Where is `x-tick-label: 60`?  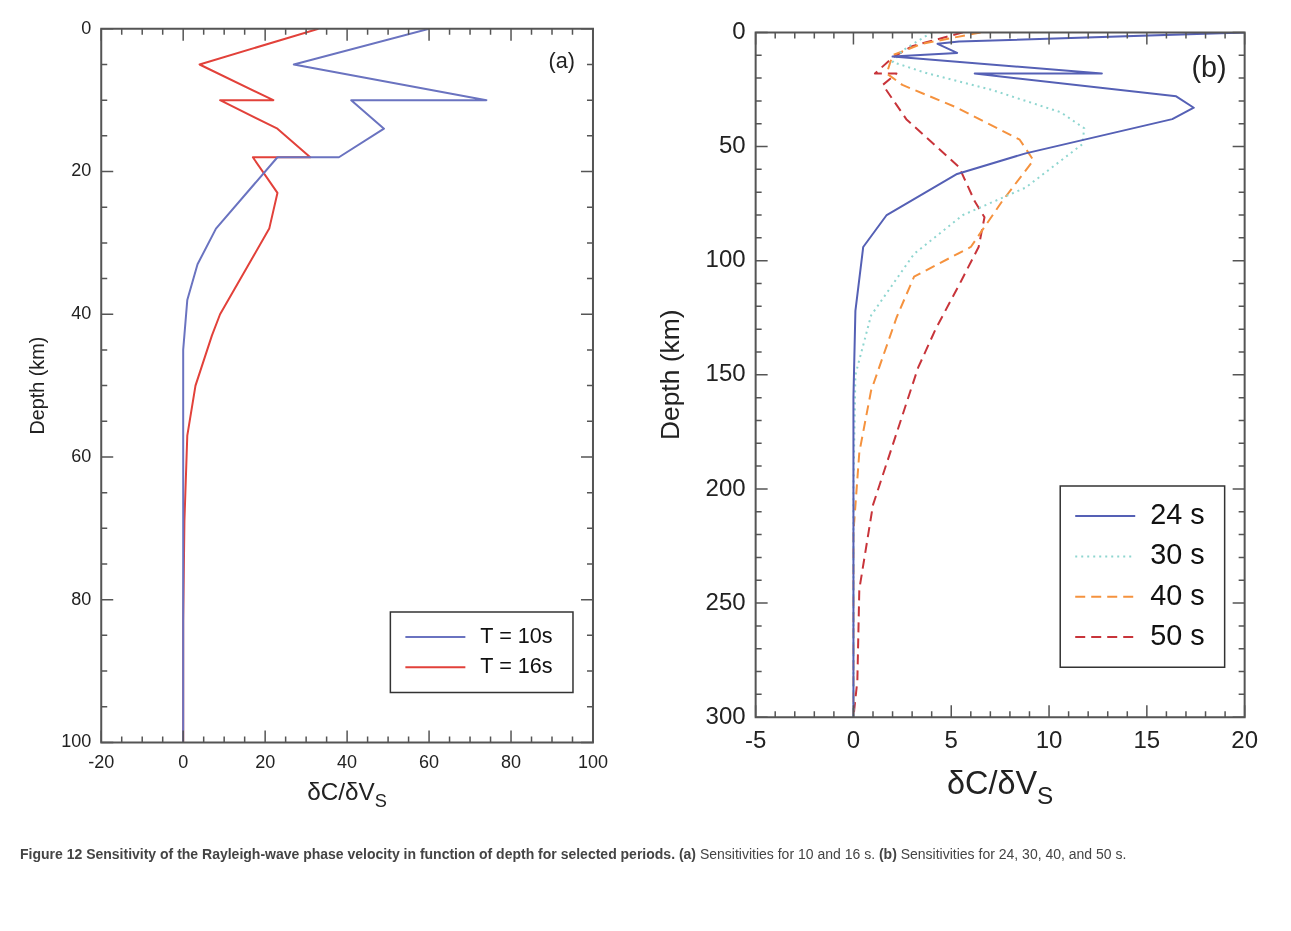
x-tick-label: 60 is located at coordinates (429, 762).